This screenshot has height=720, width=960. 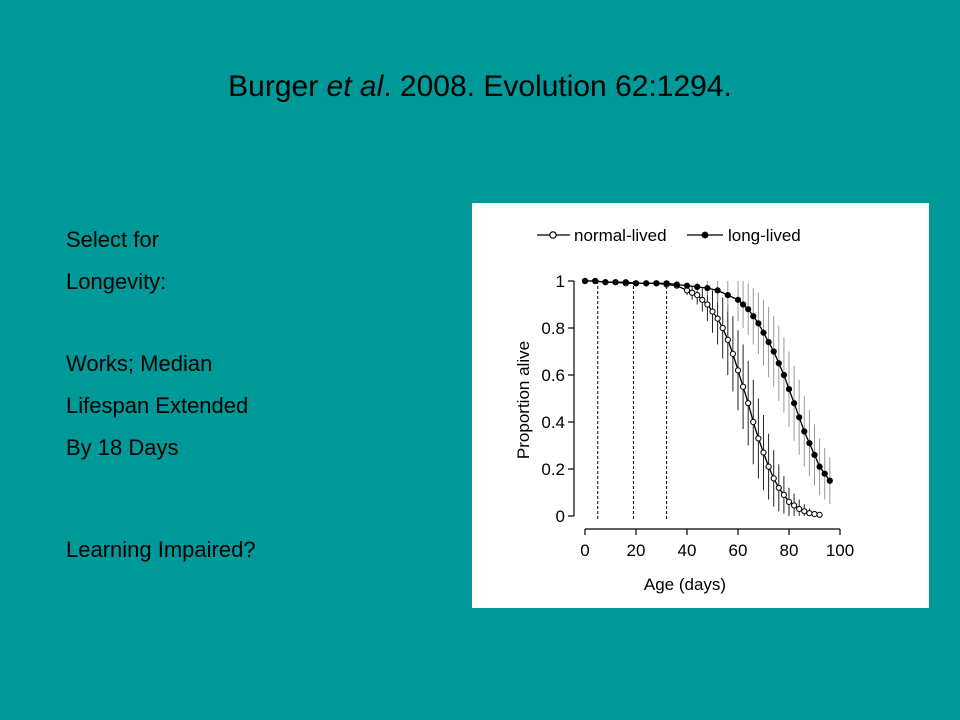 What do you see at coordinates (620, 235) in the screenshot?
I see `legend-label-normal: normal-lived` at bounding box center [620, 235].